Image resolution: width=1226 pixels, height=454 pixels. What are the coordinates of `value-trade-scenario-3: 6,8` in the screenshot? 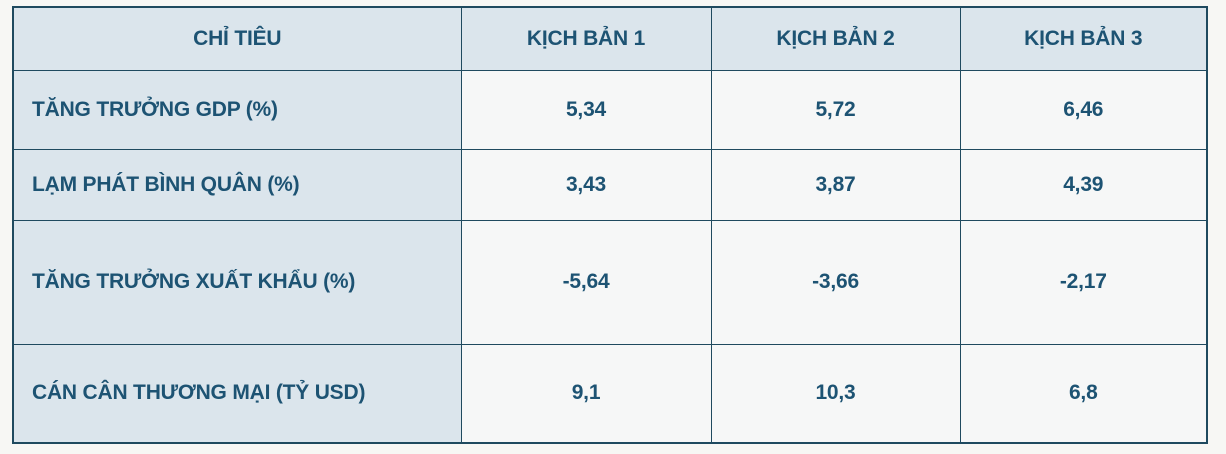 It's located at (1083, 393).